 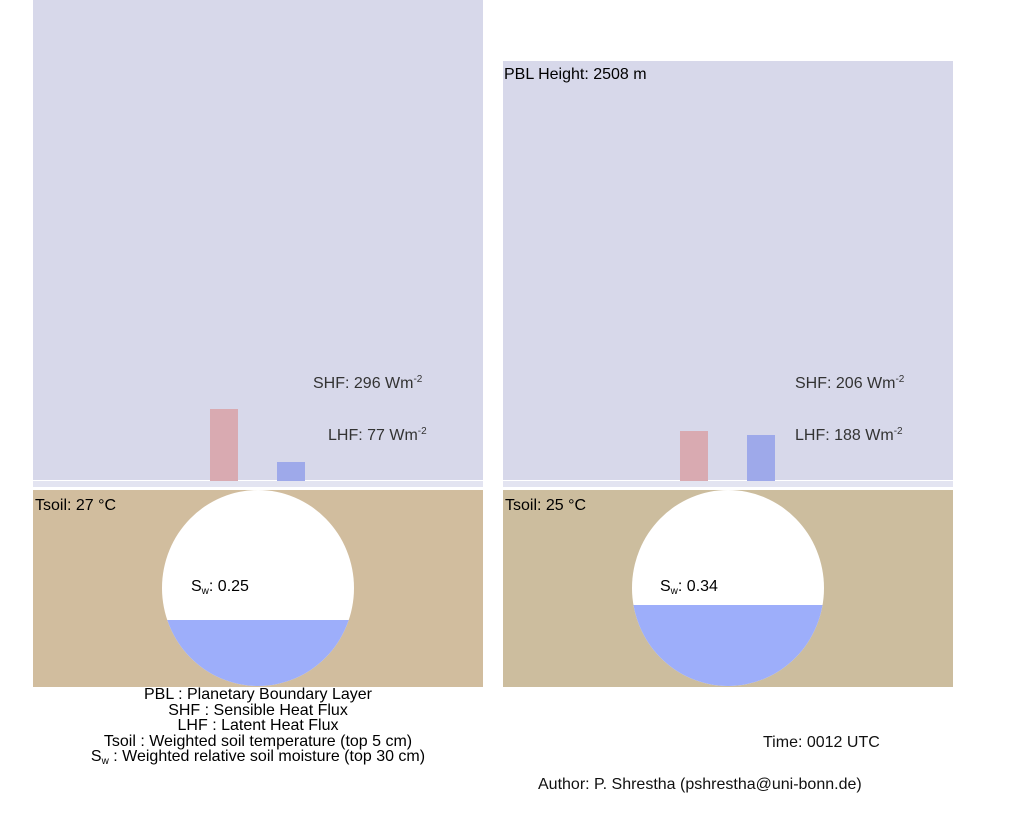 I want to click on lhf-label-left: LHF: 77 Wm-2, so click(x=377, y=435).